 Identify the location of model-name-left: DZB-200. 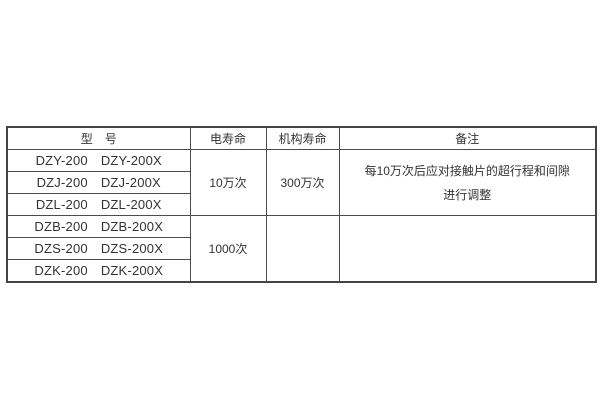
(61, 226).